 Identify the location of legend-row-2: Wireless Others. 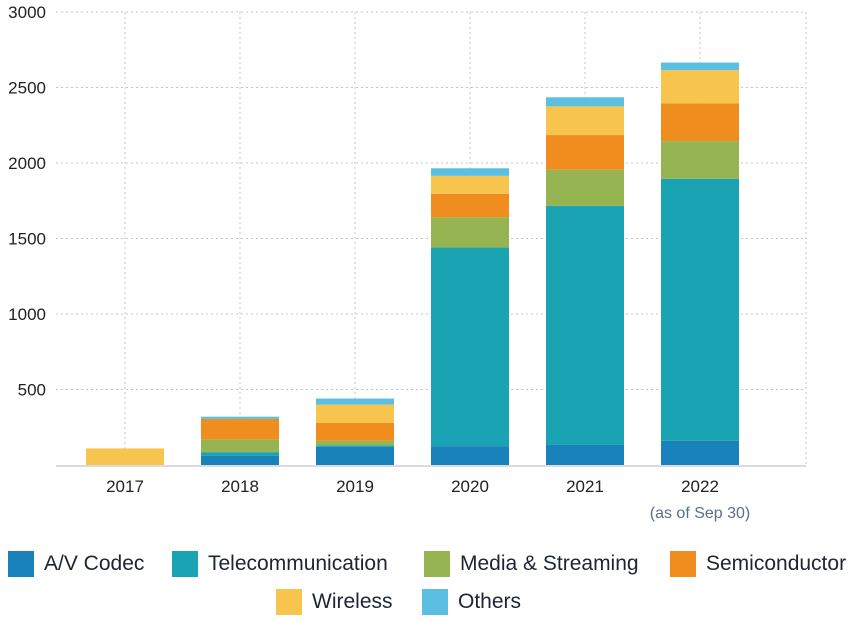
(430, 602).